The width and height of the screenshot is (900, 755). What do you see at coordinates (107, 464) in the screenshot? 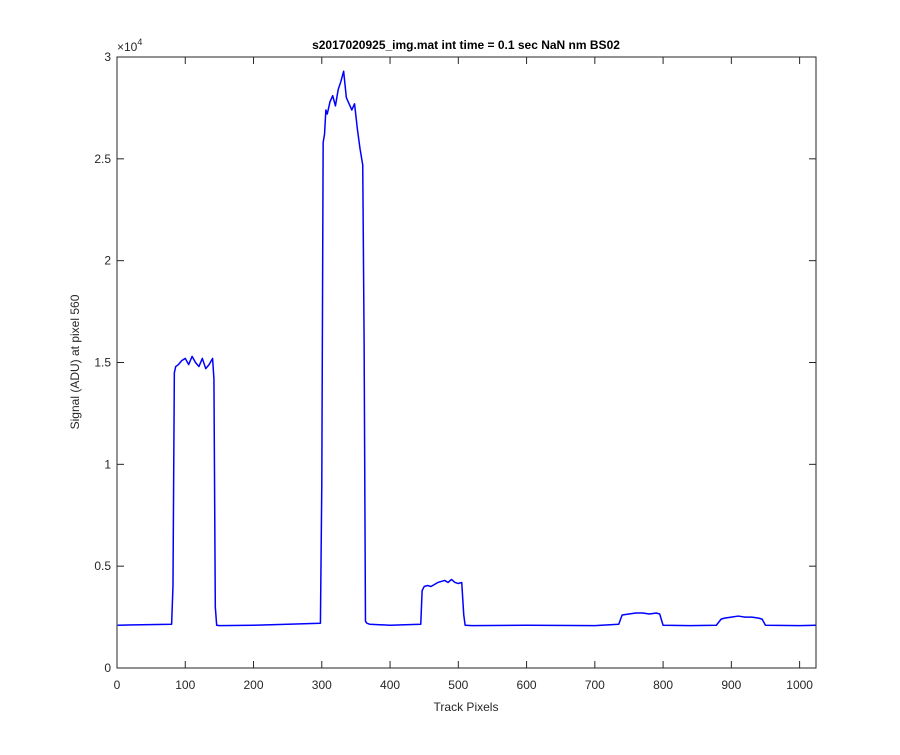
I see `y-tick-label: 1` at bounding box center [107, 464].